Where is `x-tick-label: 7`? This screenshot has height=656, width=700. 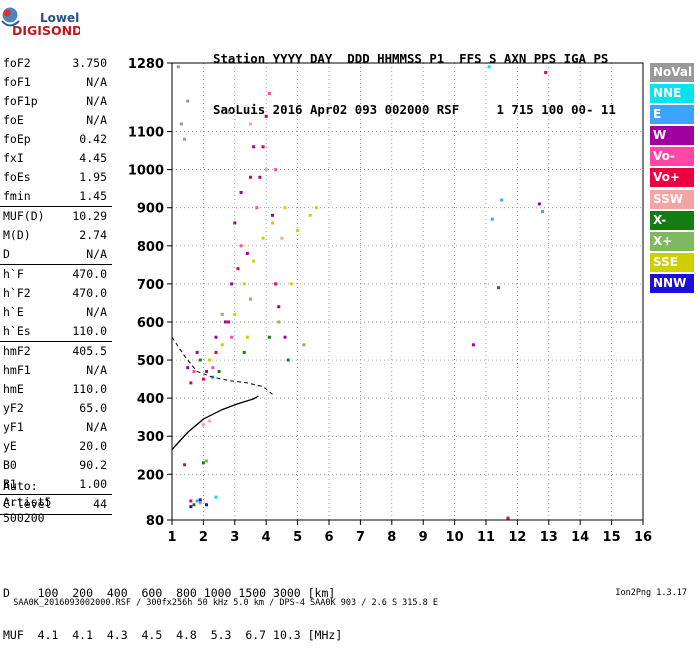
x-tick-label: 7 is located at coordinates (360, 537).